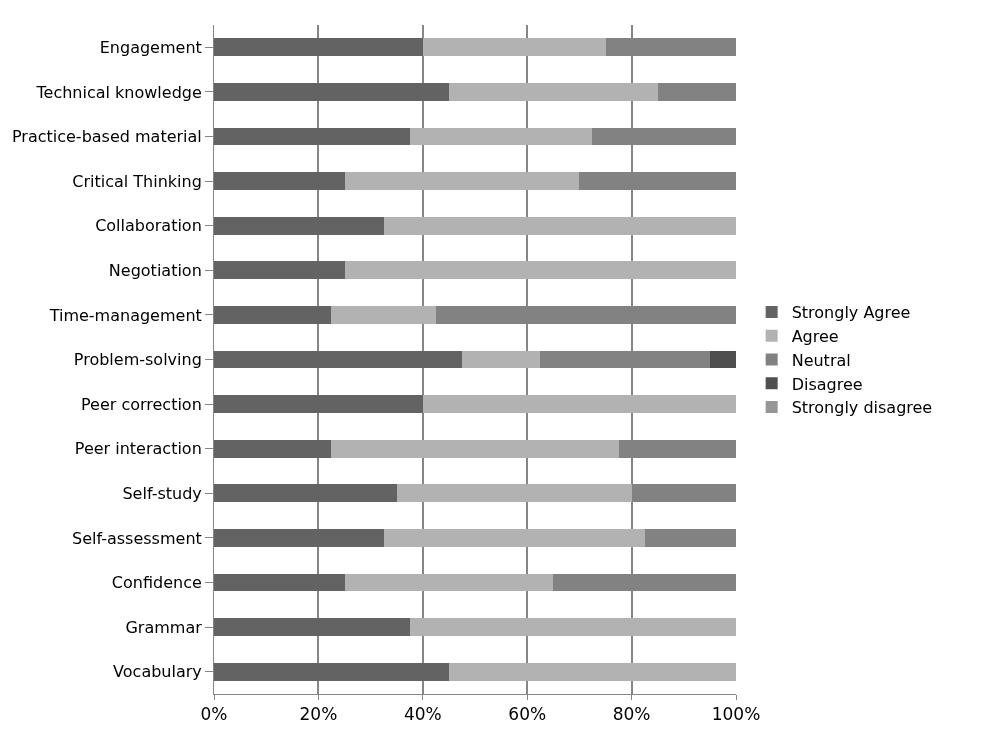 The width and height of the screenshot is (1006, 744). What do you see at coordinates (862, 408) in the screenshot?
I see `legend-label: Strongly disagree` at bounding box center [862, 408].